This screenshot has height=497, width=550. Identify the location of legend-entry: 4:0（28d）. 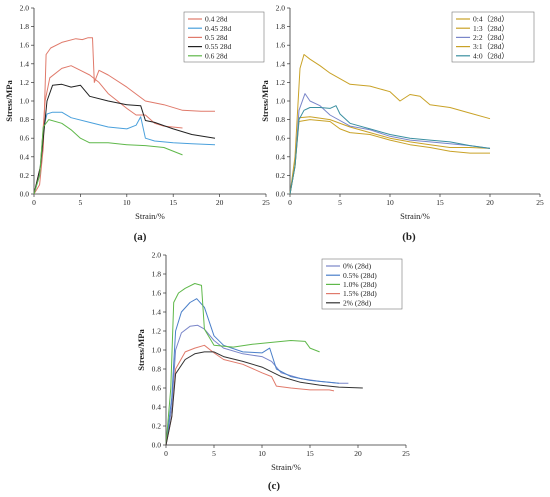
(491, 55).